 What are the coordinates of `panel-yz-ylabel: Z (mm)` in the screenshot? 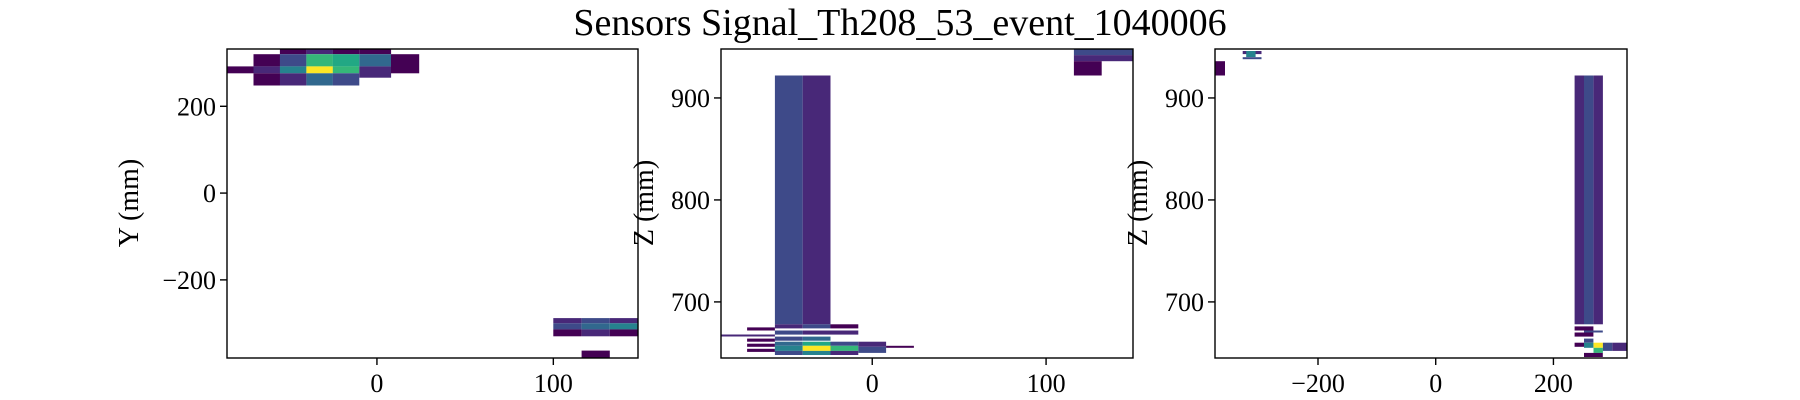 It's located at (1138, 203).